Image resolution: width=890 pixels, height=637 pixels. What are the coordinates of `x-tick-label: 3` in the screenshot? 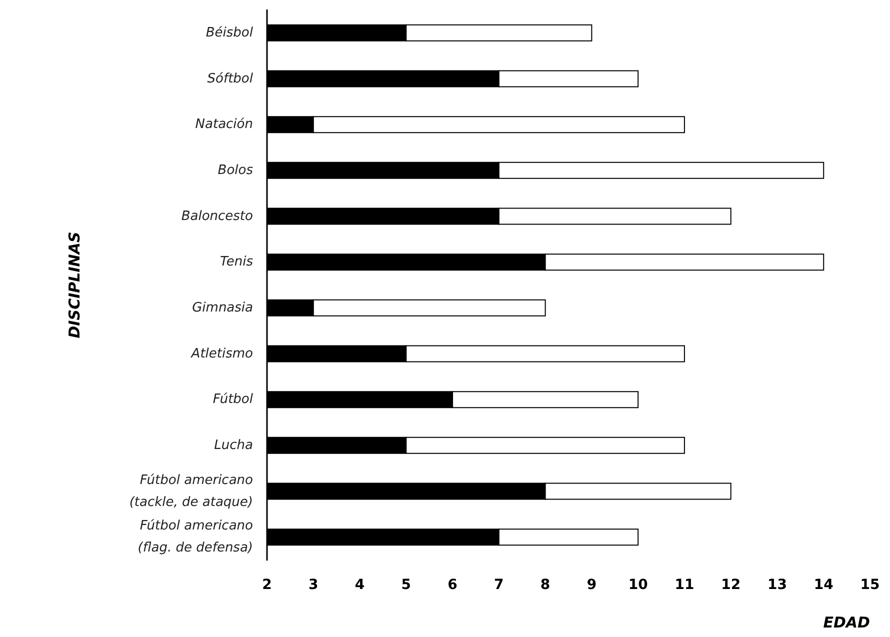 It's located at (313, 585).